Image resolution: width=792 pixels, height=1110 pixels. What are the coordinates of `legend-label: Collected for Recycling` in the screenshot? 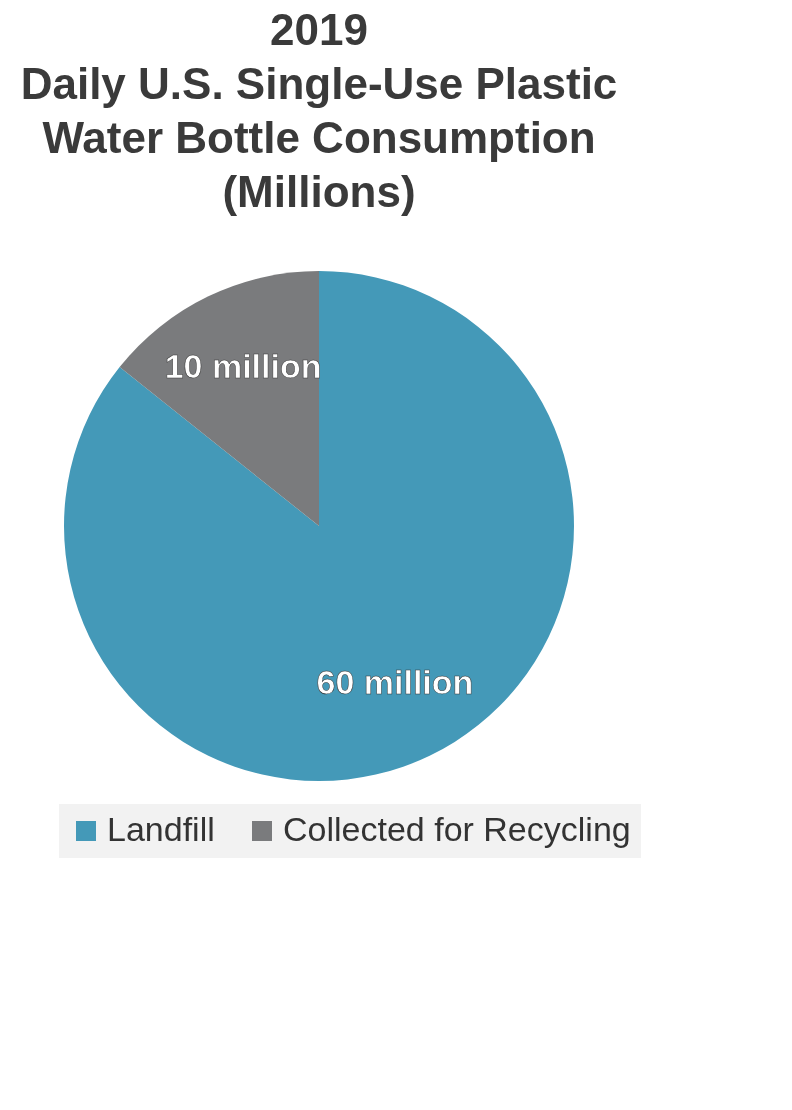 It's located at (457, 829).